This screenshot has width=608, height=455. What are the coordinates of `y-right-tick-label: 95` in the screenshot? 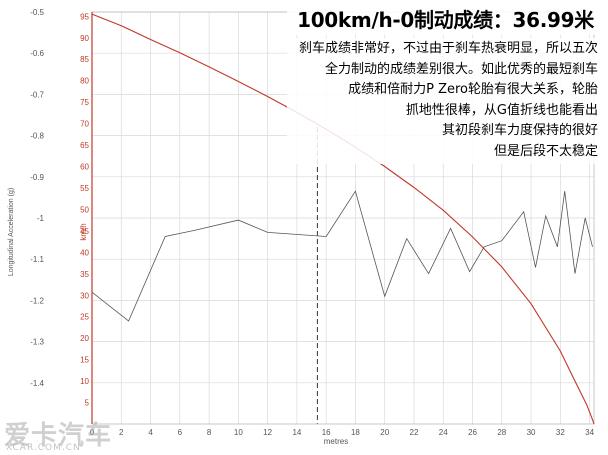 It's located at (84, 16).